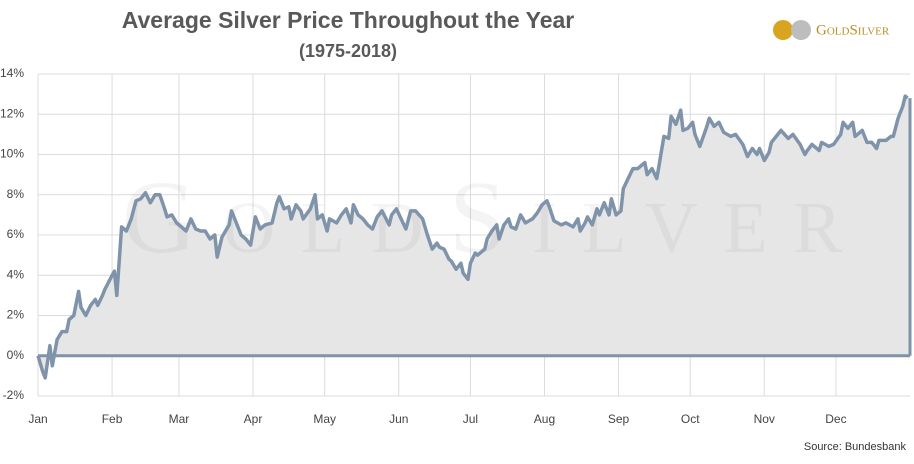 The width and height of the screenshot is (914, 464). Describe the element at coordinates (16, 355) in the screenshot. I see `y-tick-label: 0%` at that location.